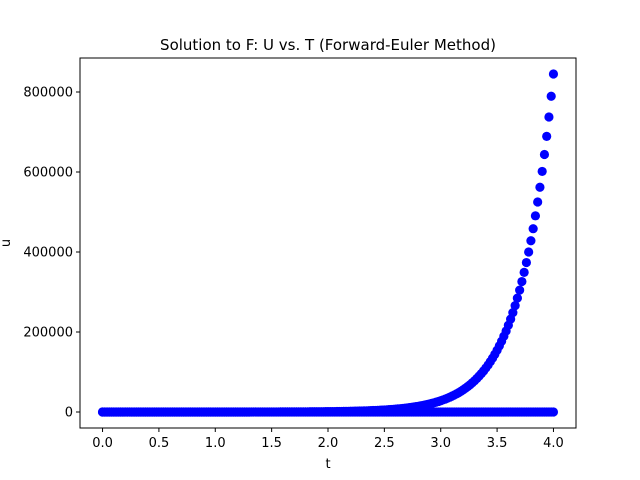 The width and height of the screenshot is (640, 480). I want to click on x-tick-label: 1.5, so click(271, 443).